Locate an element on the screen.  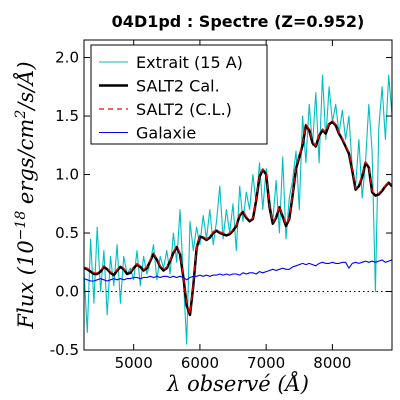
y-tick-label: 1.5 is located at coordinates (67, 116).